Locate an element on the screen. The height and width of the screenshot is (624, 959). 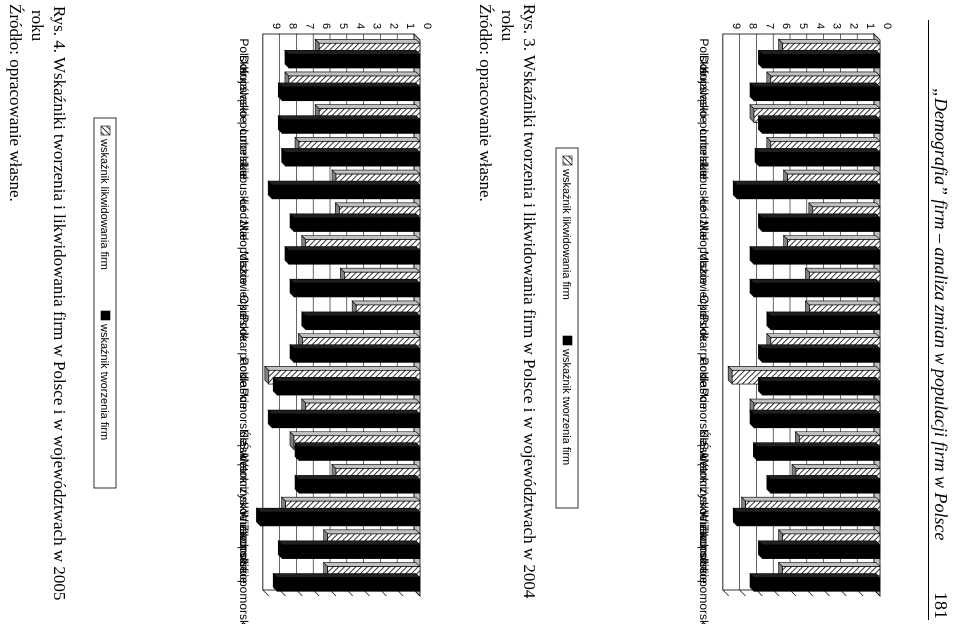
category-label: Świętokrzyskie is located at coordinates (704, 482).